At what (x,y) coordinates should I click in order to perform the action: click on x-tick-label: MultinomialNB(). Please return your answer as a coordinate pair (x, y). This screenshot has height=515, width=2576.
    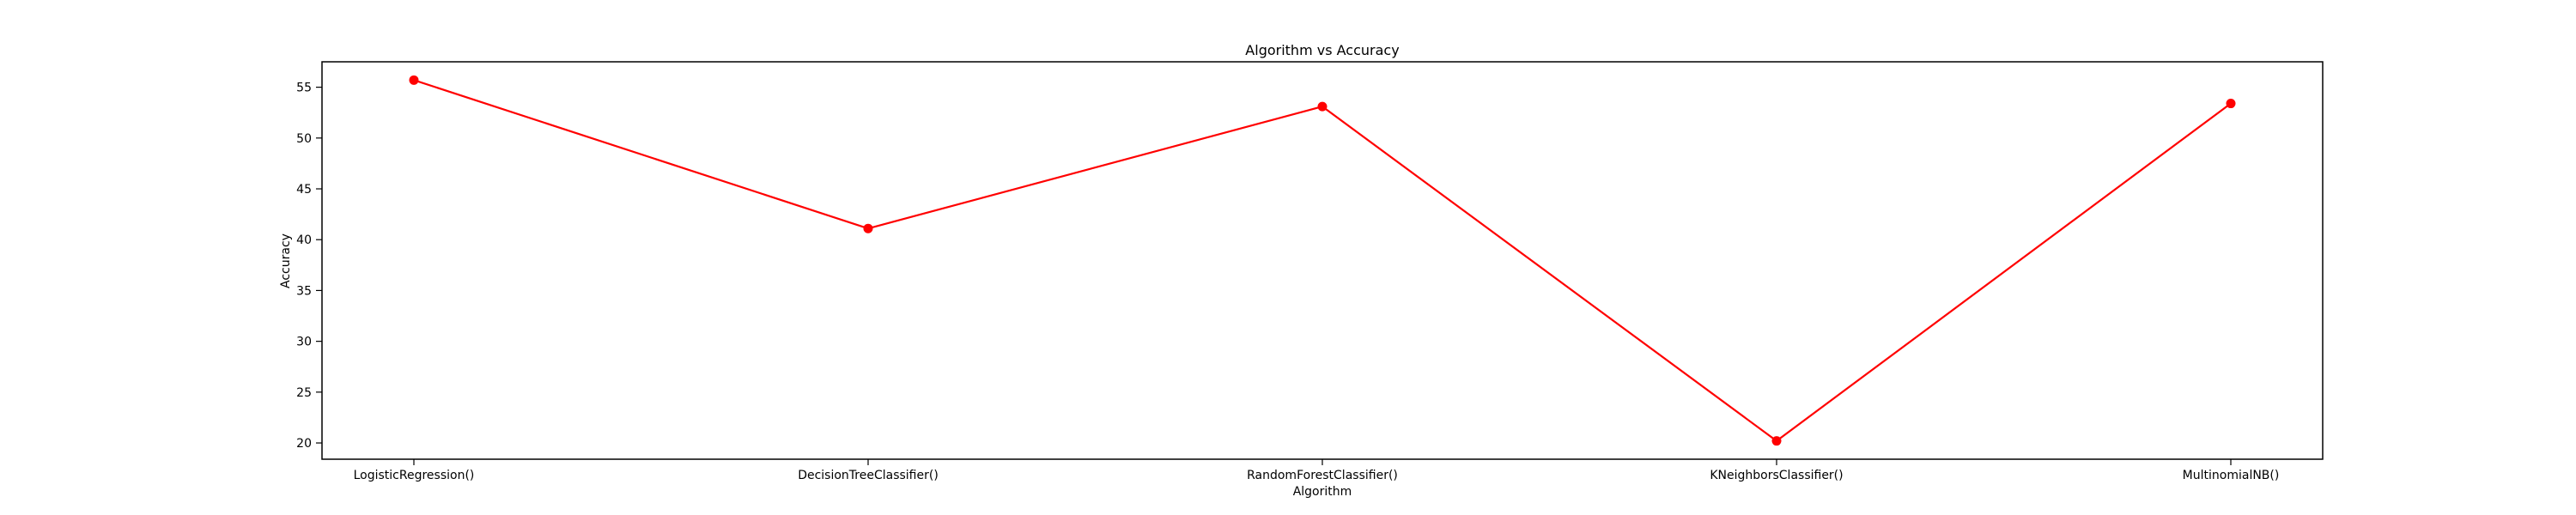
    Looking at the image, I should click on (2231, 475).